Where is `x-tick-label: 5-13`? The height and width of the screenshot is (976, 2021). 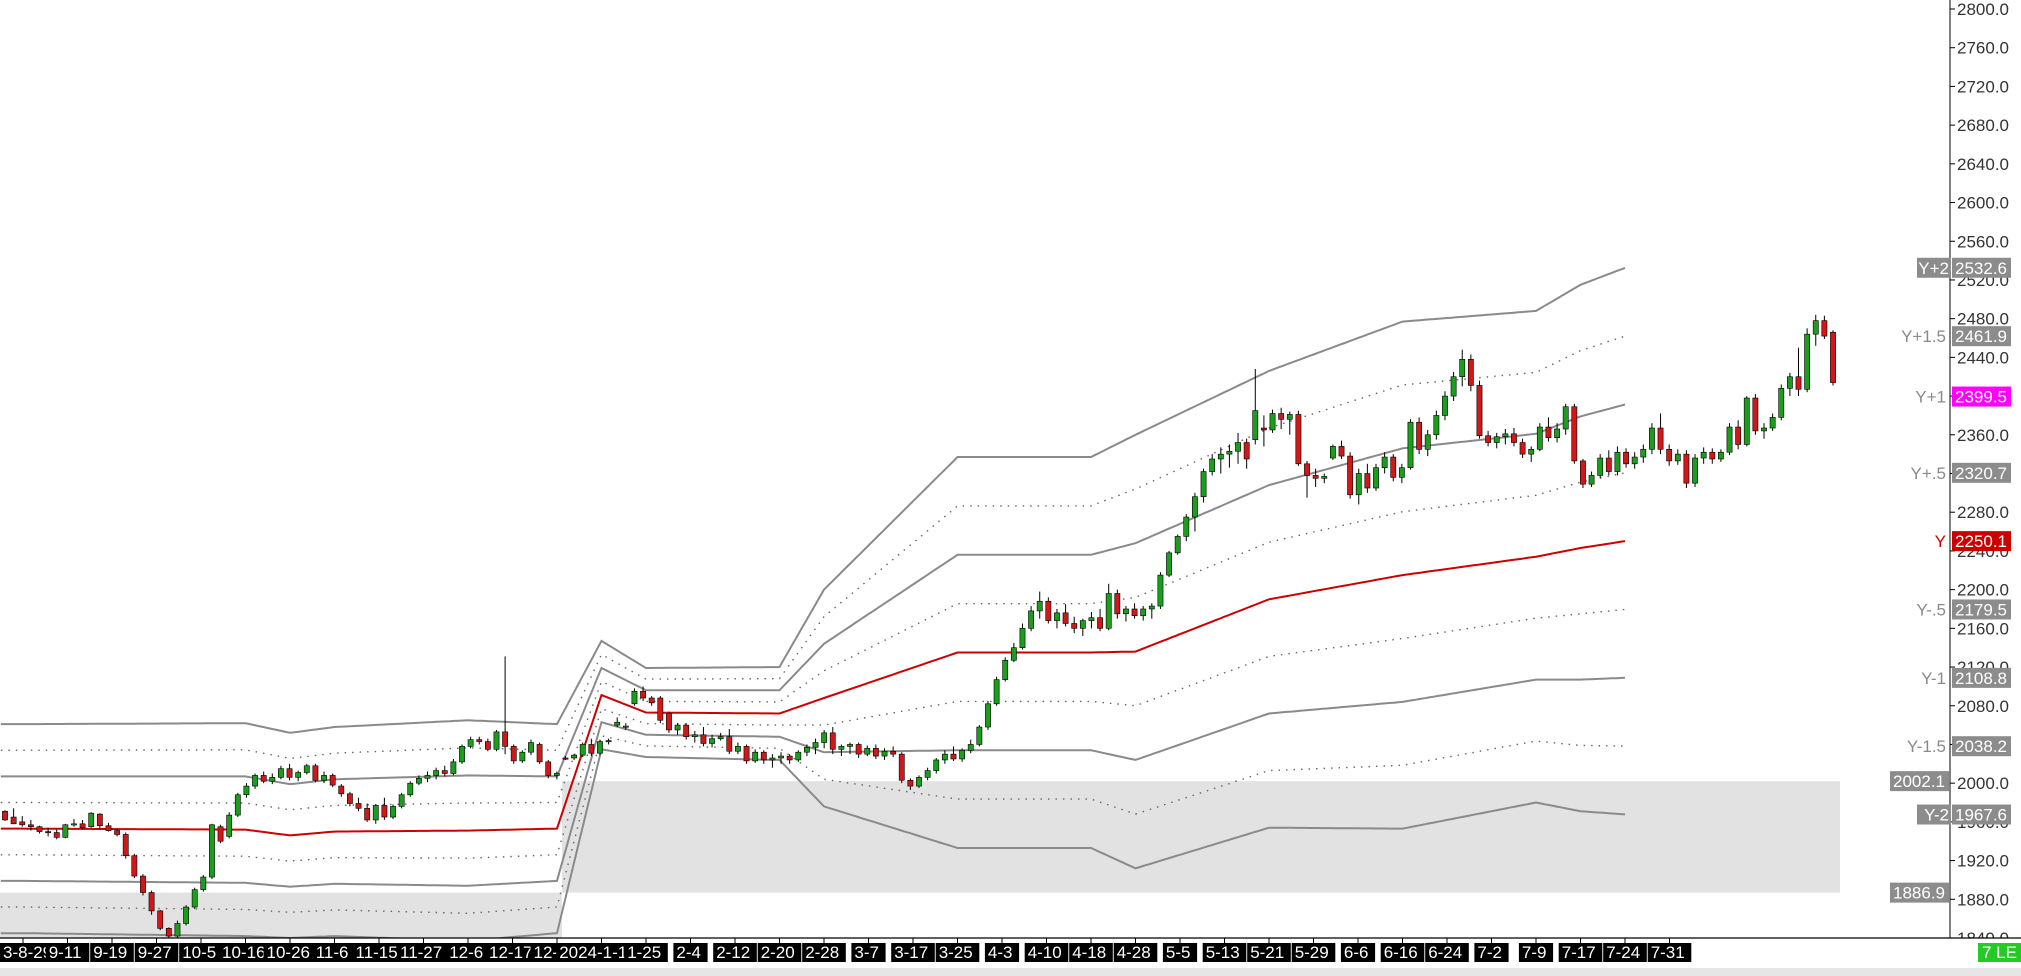
x-tick-label: 5-13 is located at coordinates (1223, 952).